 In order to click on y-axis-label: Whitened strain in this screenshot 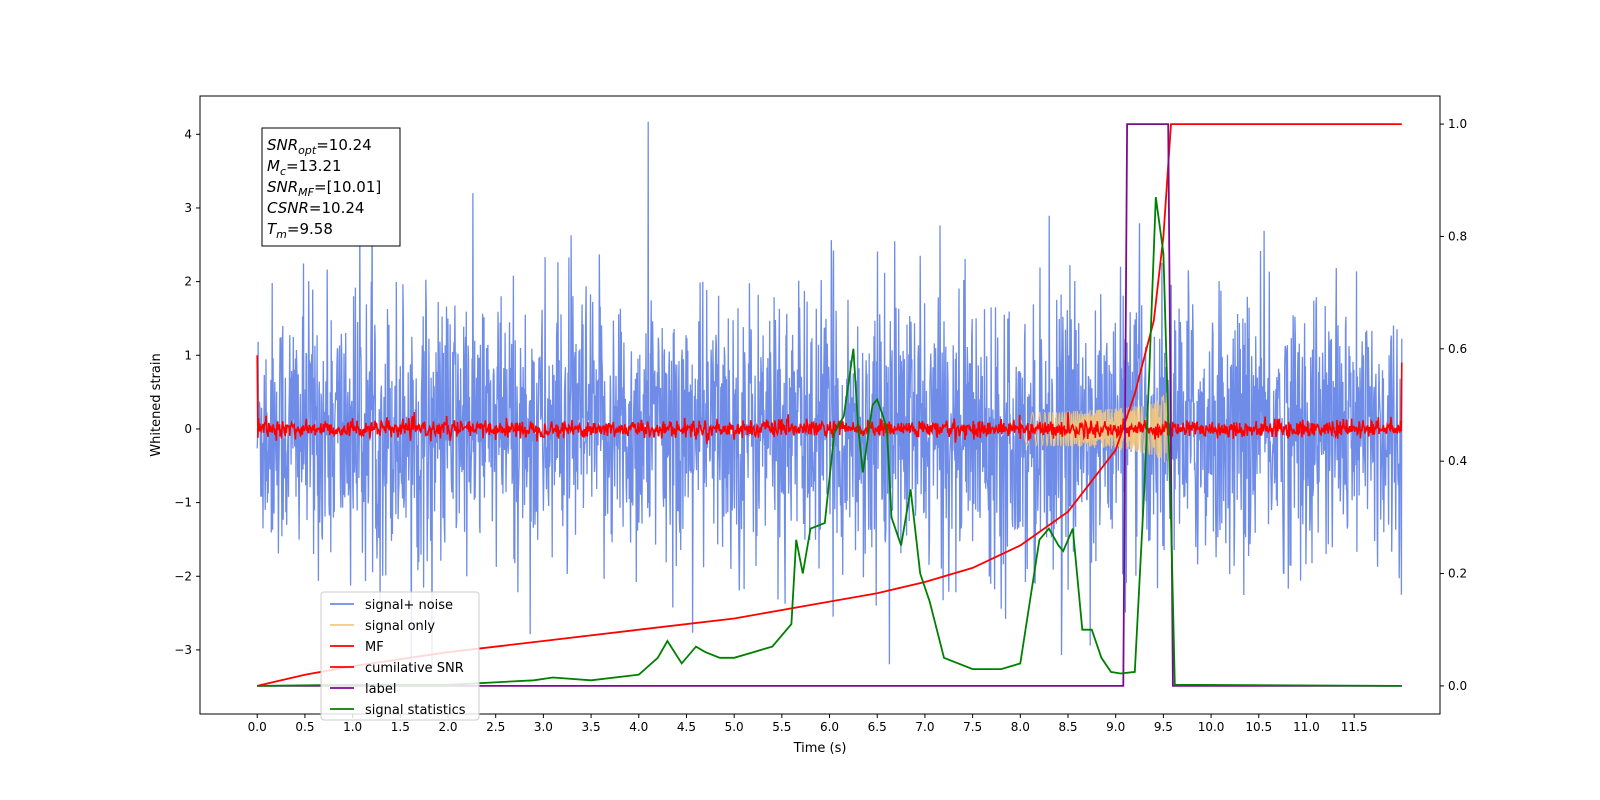, I will do `click(156, 404)`.